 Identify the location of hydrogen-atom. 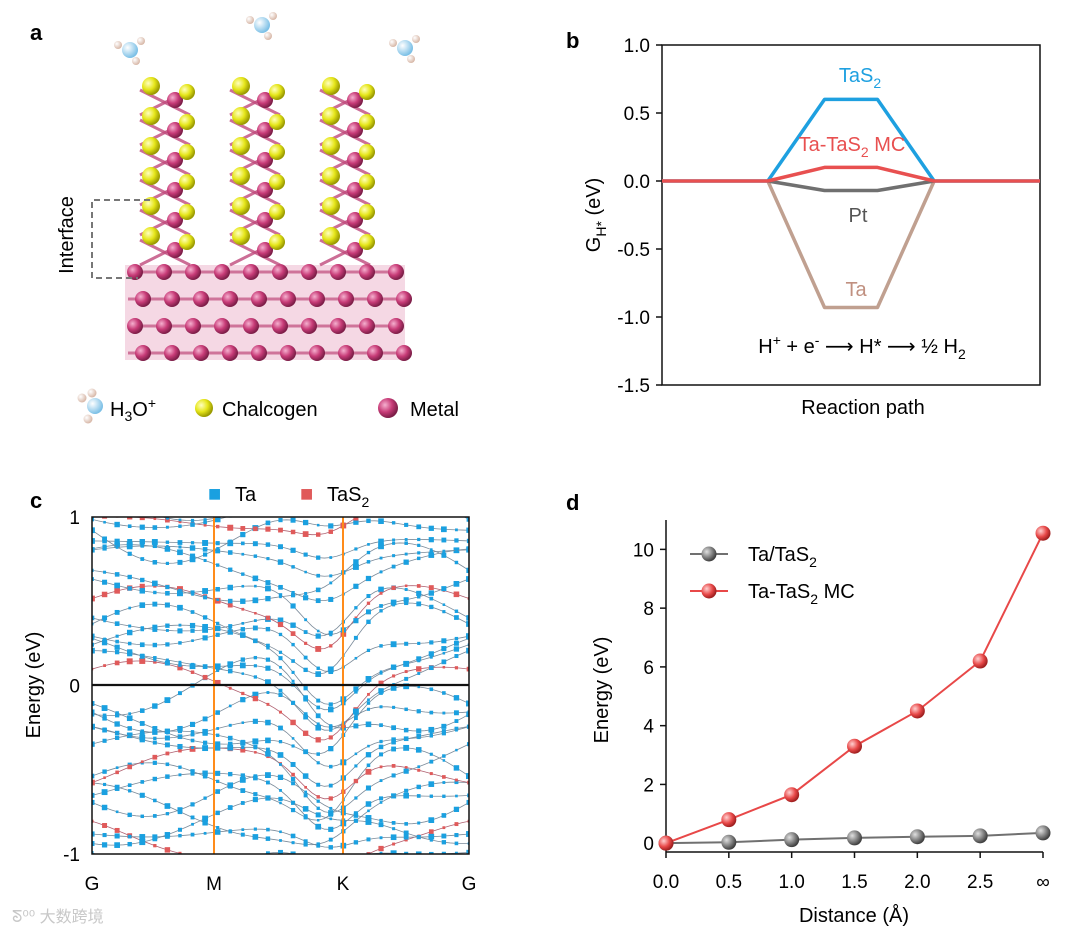
(118, 45).